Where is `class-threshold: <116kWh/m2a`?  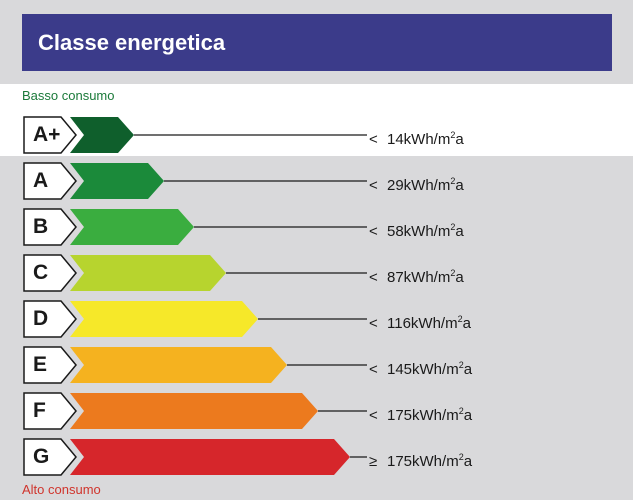 class-threshold: <116kWh/m2a is located at coordinates (420, 319).